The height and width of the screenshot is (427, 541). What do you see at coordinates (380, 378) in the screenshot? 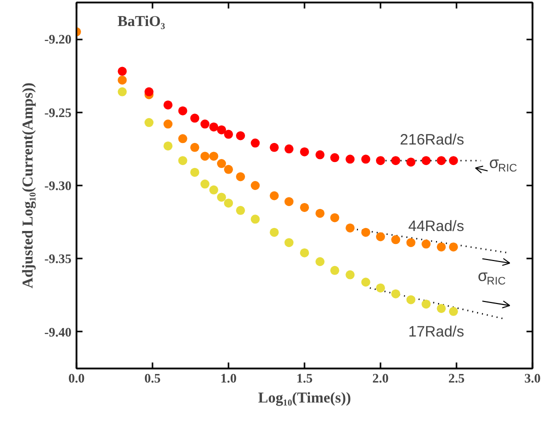
I see `x-tick-label: 2.0` at bounding box center [380, 378].